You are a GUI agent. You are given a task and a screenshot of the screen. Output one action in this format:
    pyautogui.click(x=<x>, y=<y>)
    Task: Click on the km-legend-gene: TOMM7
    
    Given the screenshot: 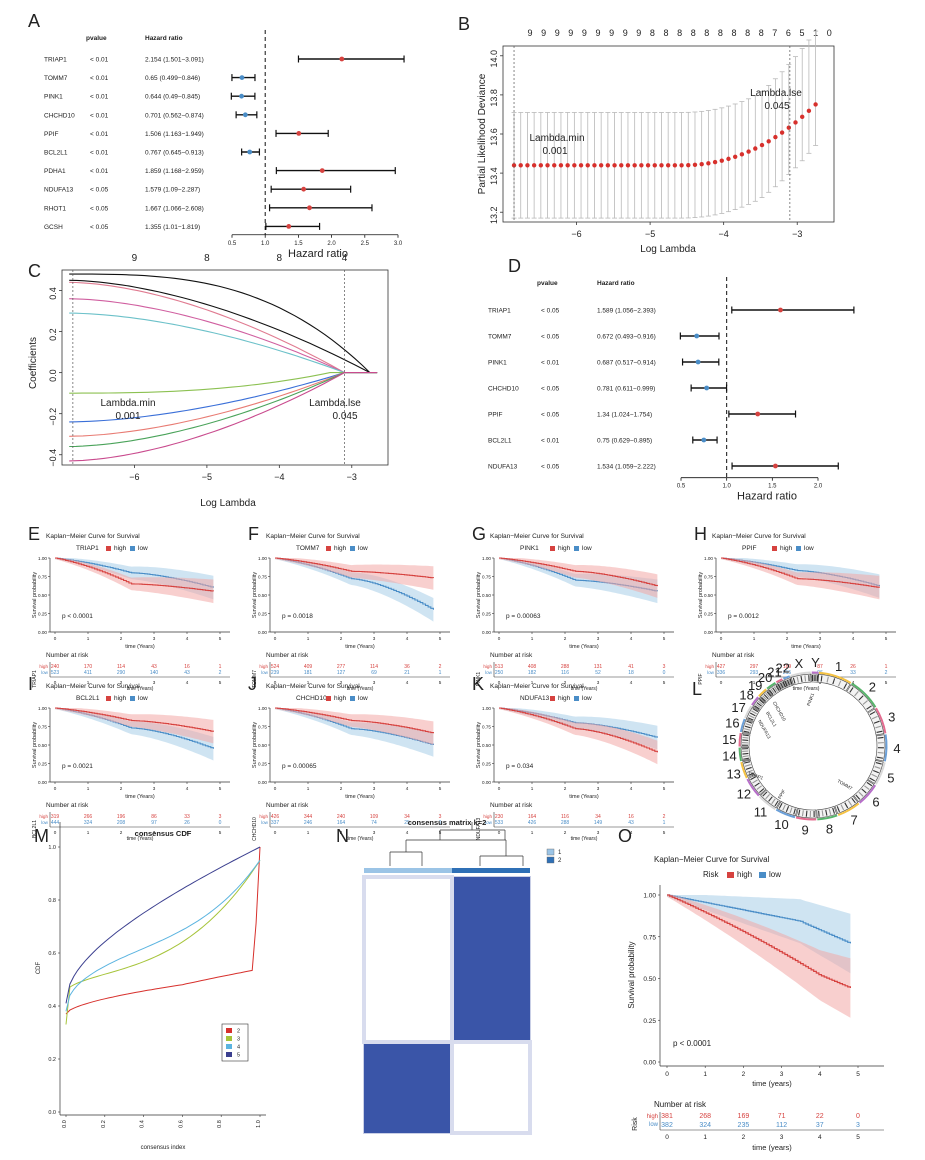 What is the action you would take?
    pyautogui.click(x=308, y=548)
    